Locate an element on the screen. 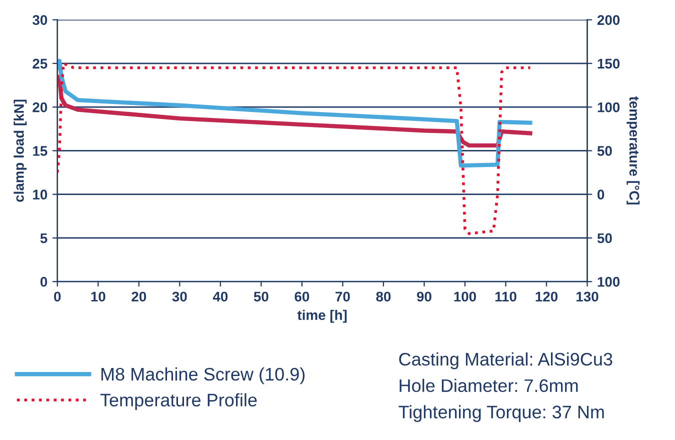 This screenshot has width=675, height=440. x-tick-label: 50 is located at coordinates (261, 297).